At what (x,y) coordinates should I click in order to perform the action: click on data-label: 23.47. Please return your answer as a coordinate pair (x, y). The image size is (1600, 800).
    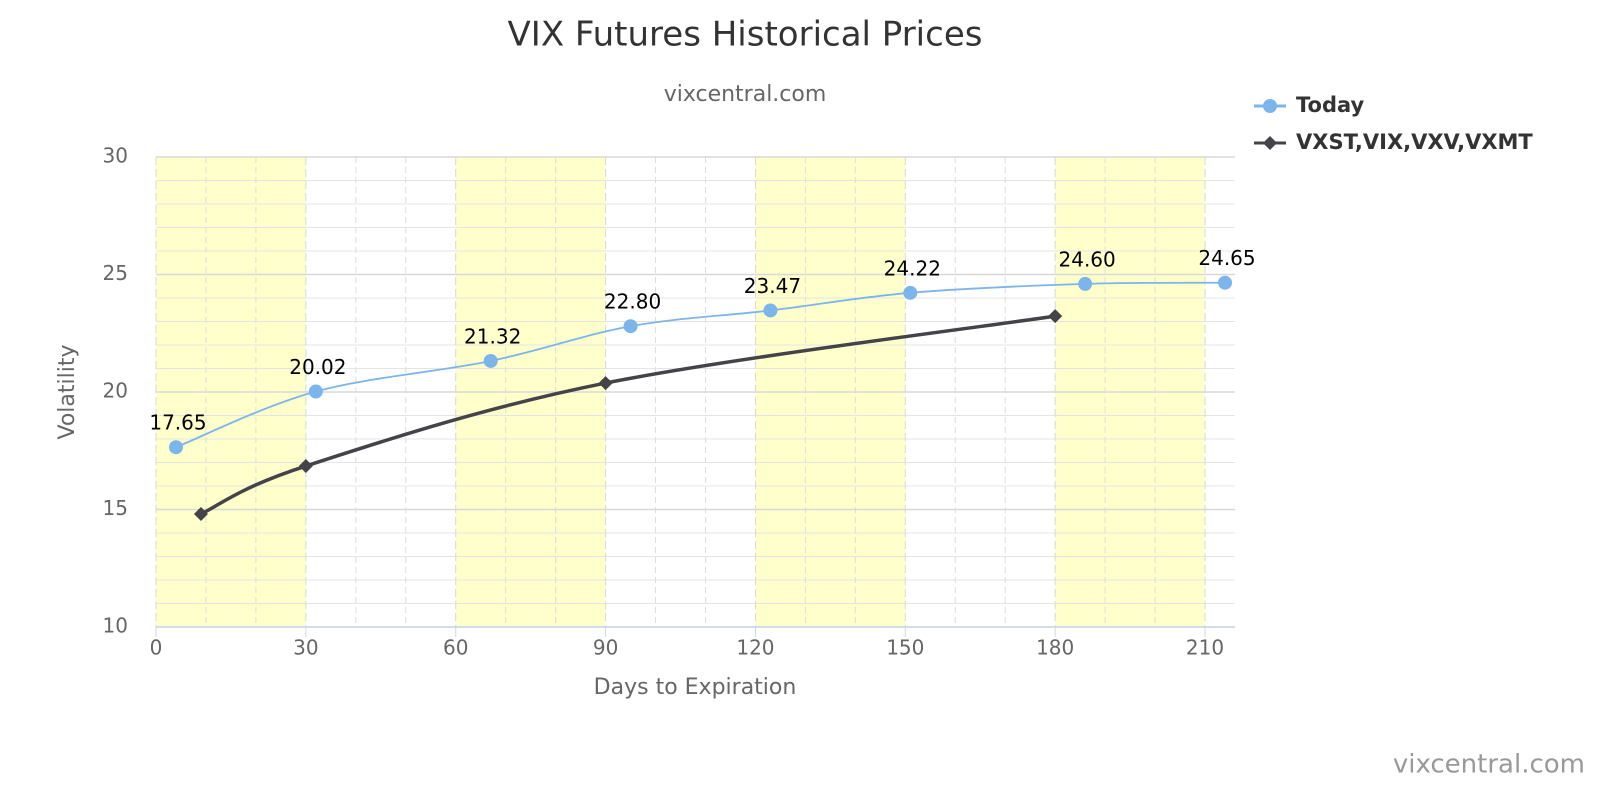
    Looking at the image, I should click on (772, 286).